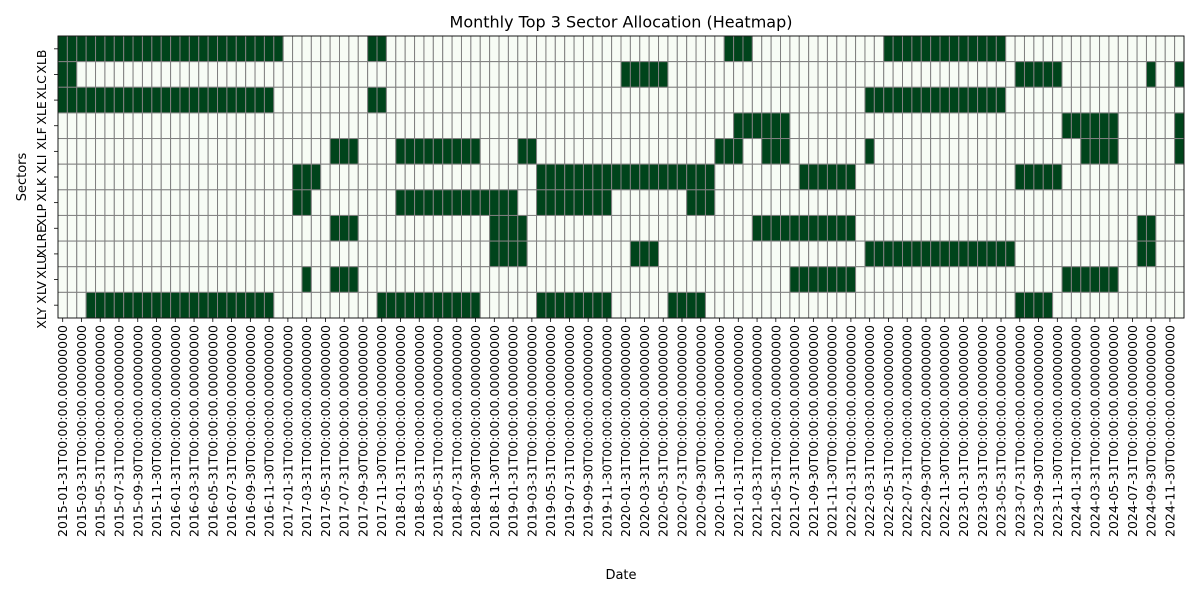 The height and width of the screenshot is (600, 1200). I want to click on x-tick-label: 2023-09-30T00:00:00.000000000, so click(1038, 431).